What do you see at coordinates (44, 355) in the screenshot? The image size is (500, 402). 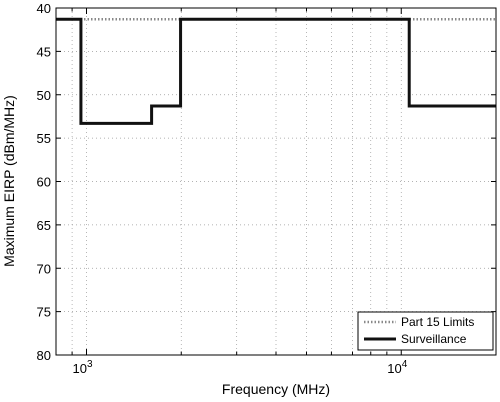 I see `y-tick-label: 80` at bounding box center [44, 355].